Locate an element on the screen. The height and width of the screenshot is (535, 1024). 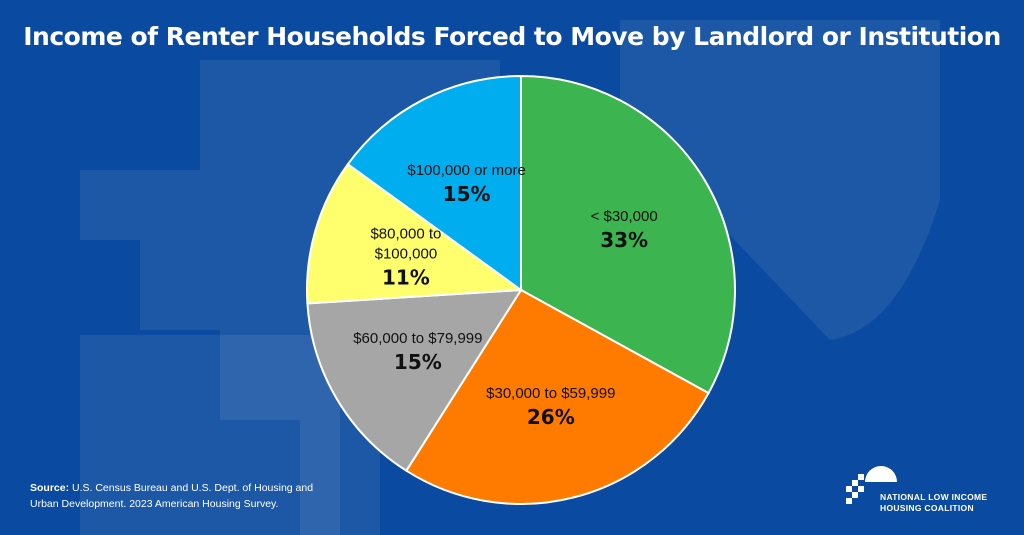
slice-label-3-line-1: $100,000 is located at coordinates (406, 254).